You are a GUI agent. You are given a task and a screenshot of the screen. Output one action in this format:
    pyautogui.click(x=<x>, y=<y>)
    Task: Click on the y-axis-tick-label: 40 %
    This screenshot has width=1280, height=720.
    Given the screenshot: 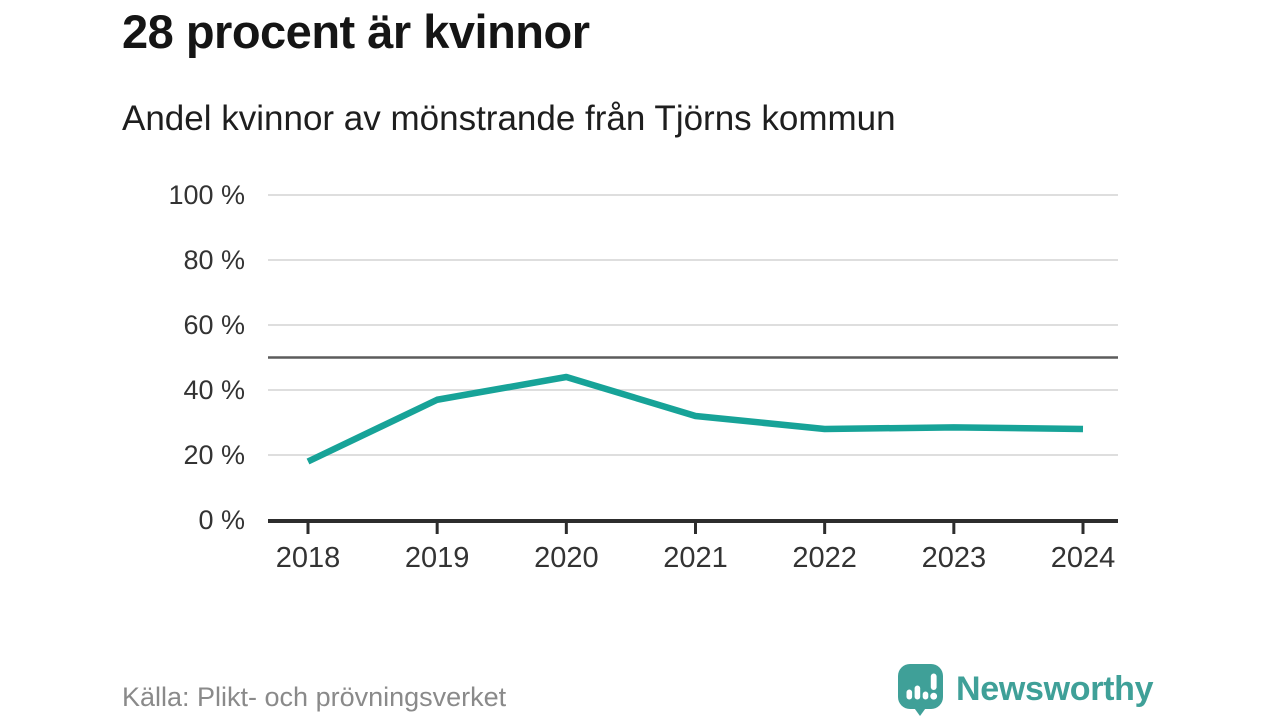 What is the action you would take?
    pyautogui.click(x=214, y=390)
    